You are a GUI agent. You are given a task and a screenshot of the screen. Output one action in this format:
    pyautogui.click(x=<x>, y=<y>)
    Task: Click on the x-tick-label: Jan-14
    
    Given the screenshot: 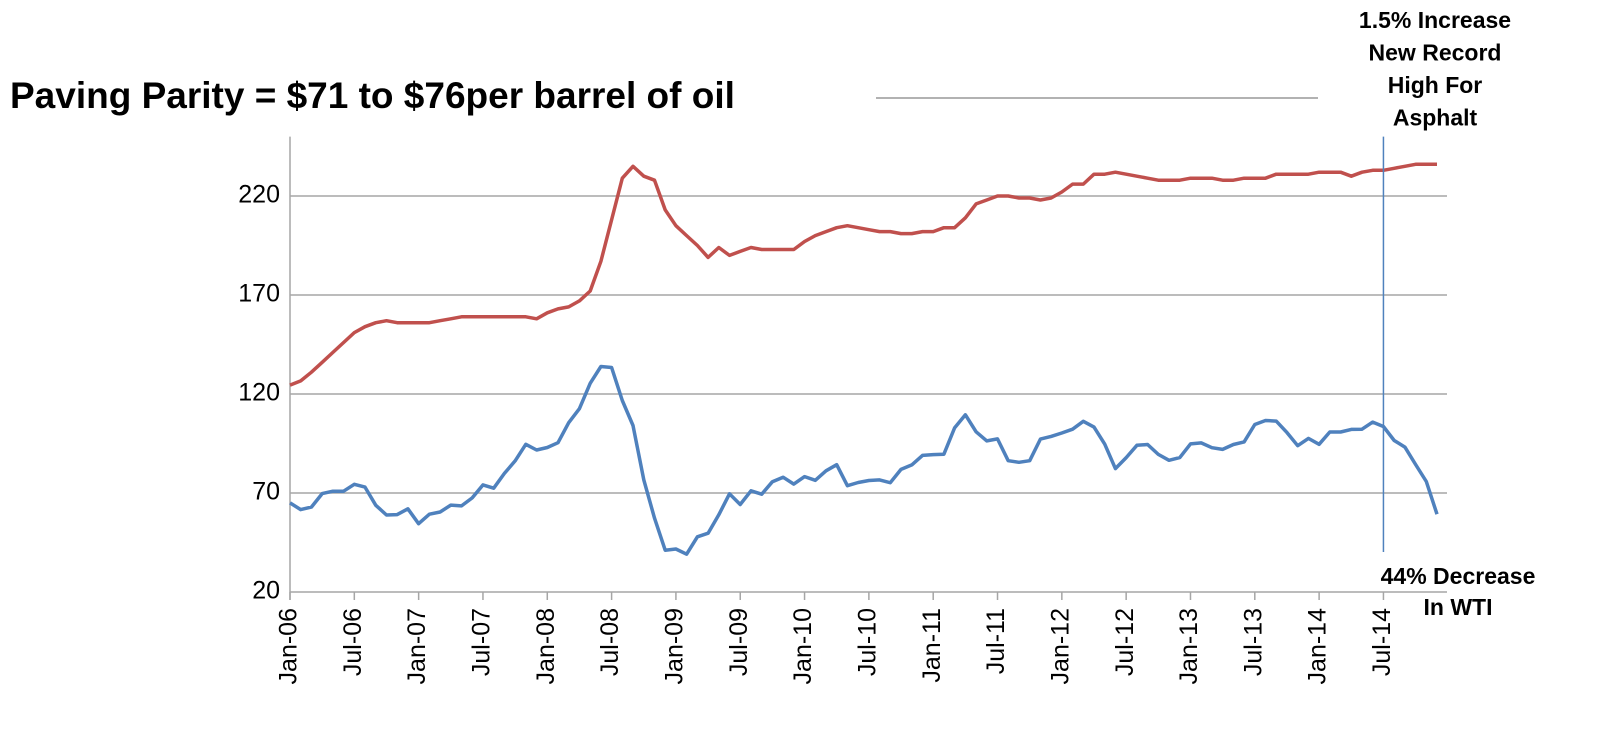 What is the action you would take?
    pyautogui.click(x=1318, y=646)
    